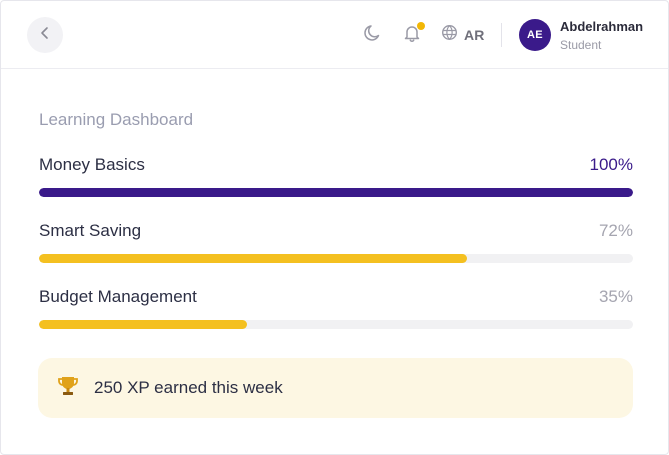 Image resolution: width=669 pixels, height=455 pixels. Describe the element at coordinates (535, 35) in the screenshot. I see `avatar: AE` at that location.